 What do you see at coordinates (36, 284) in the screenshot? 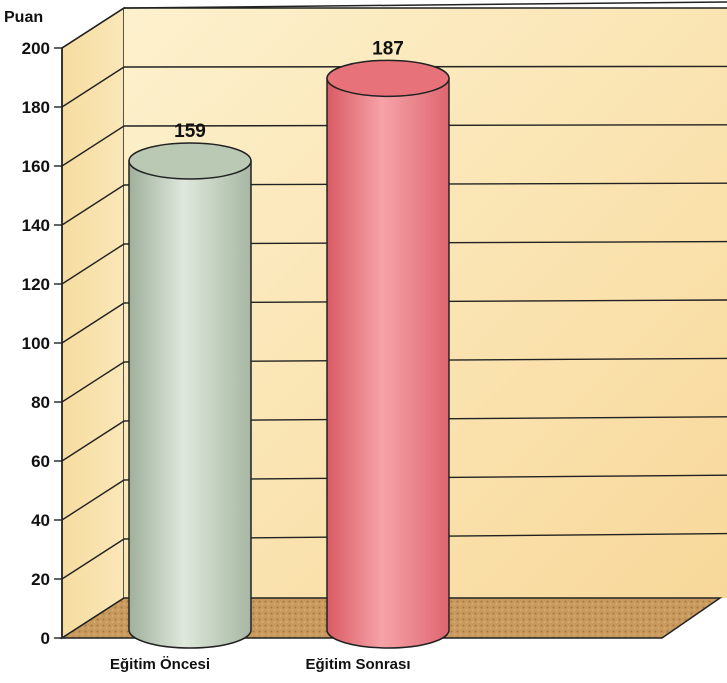
I see `y-tick-label: 120` at bounding box center [36, 284].